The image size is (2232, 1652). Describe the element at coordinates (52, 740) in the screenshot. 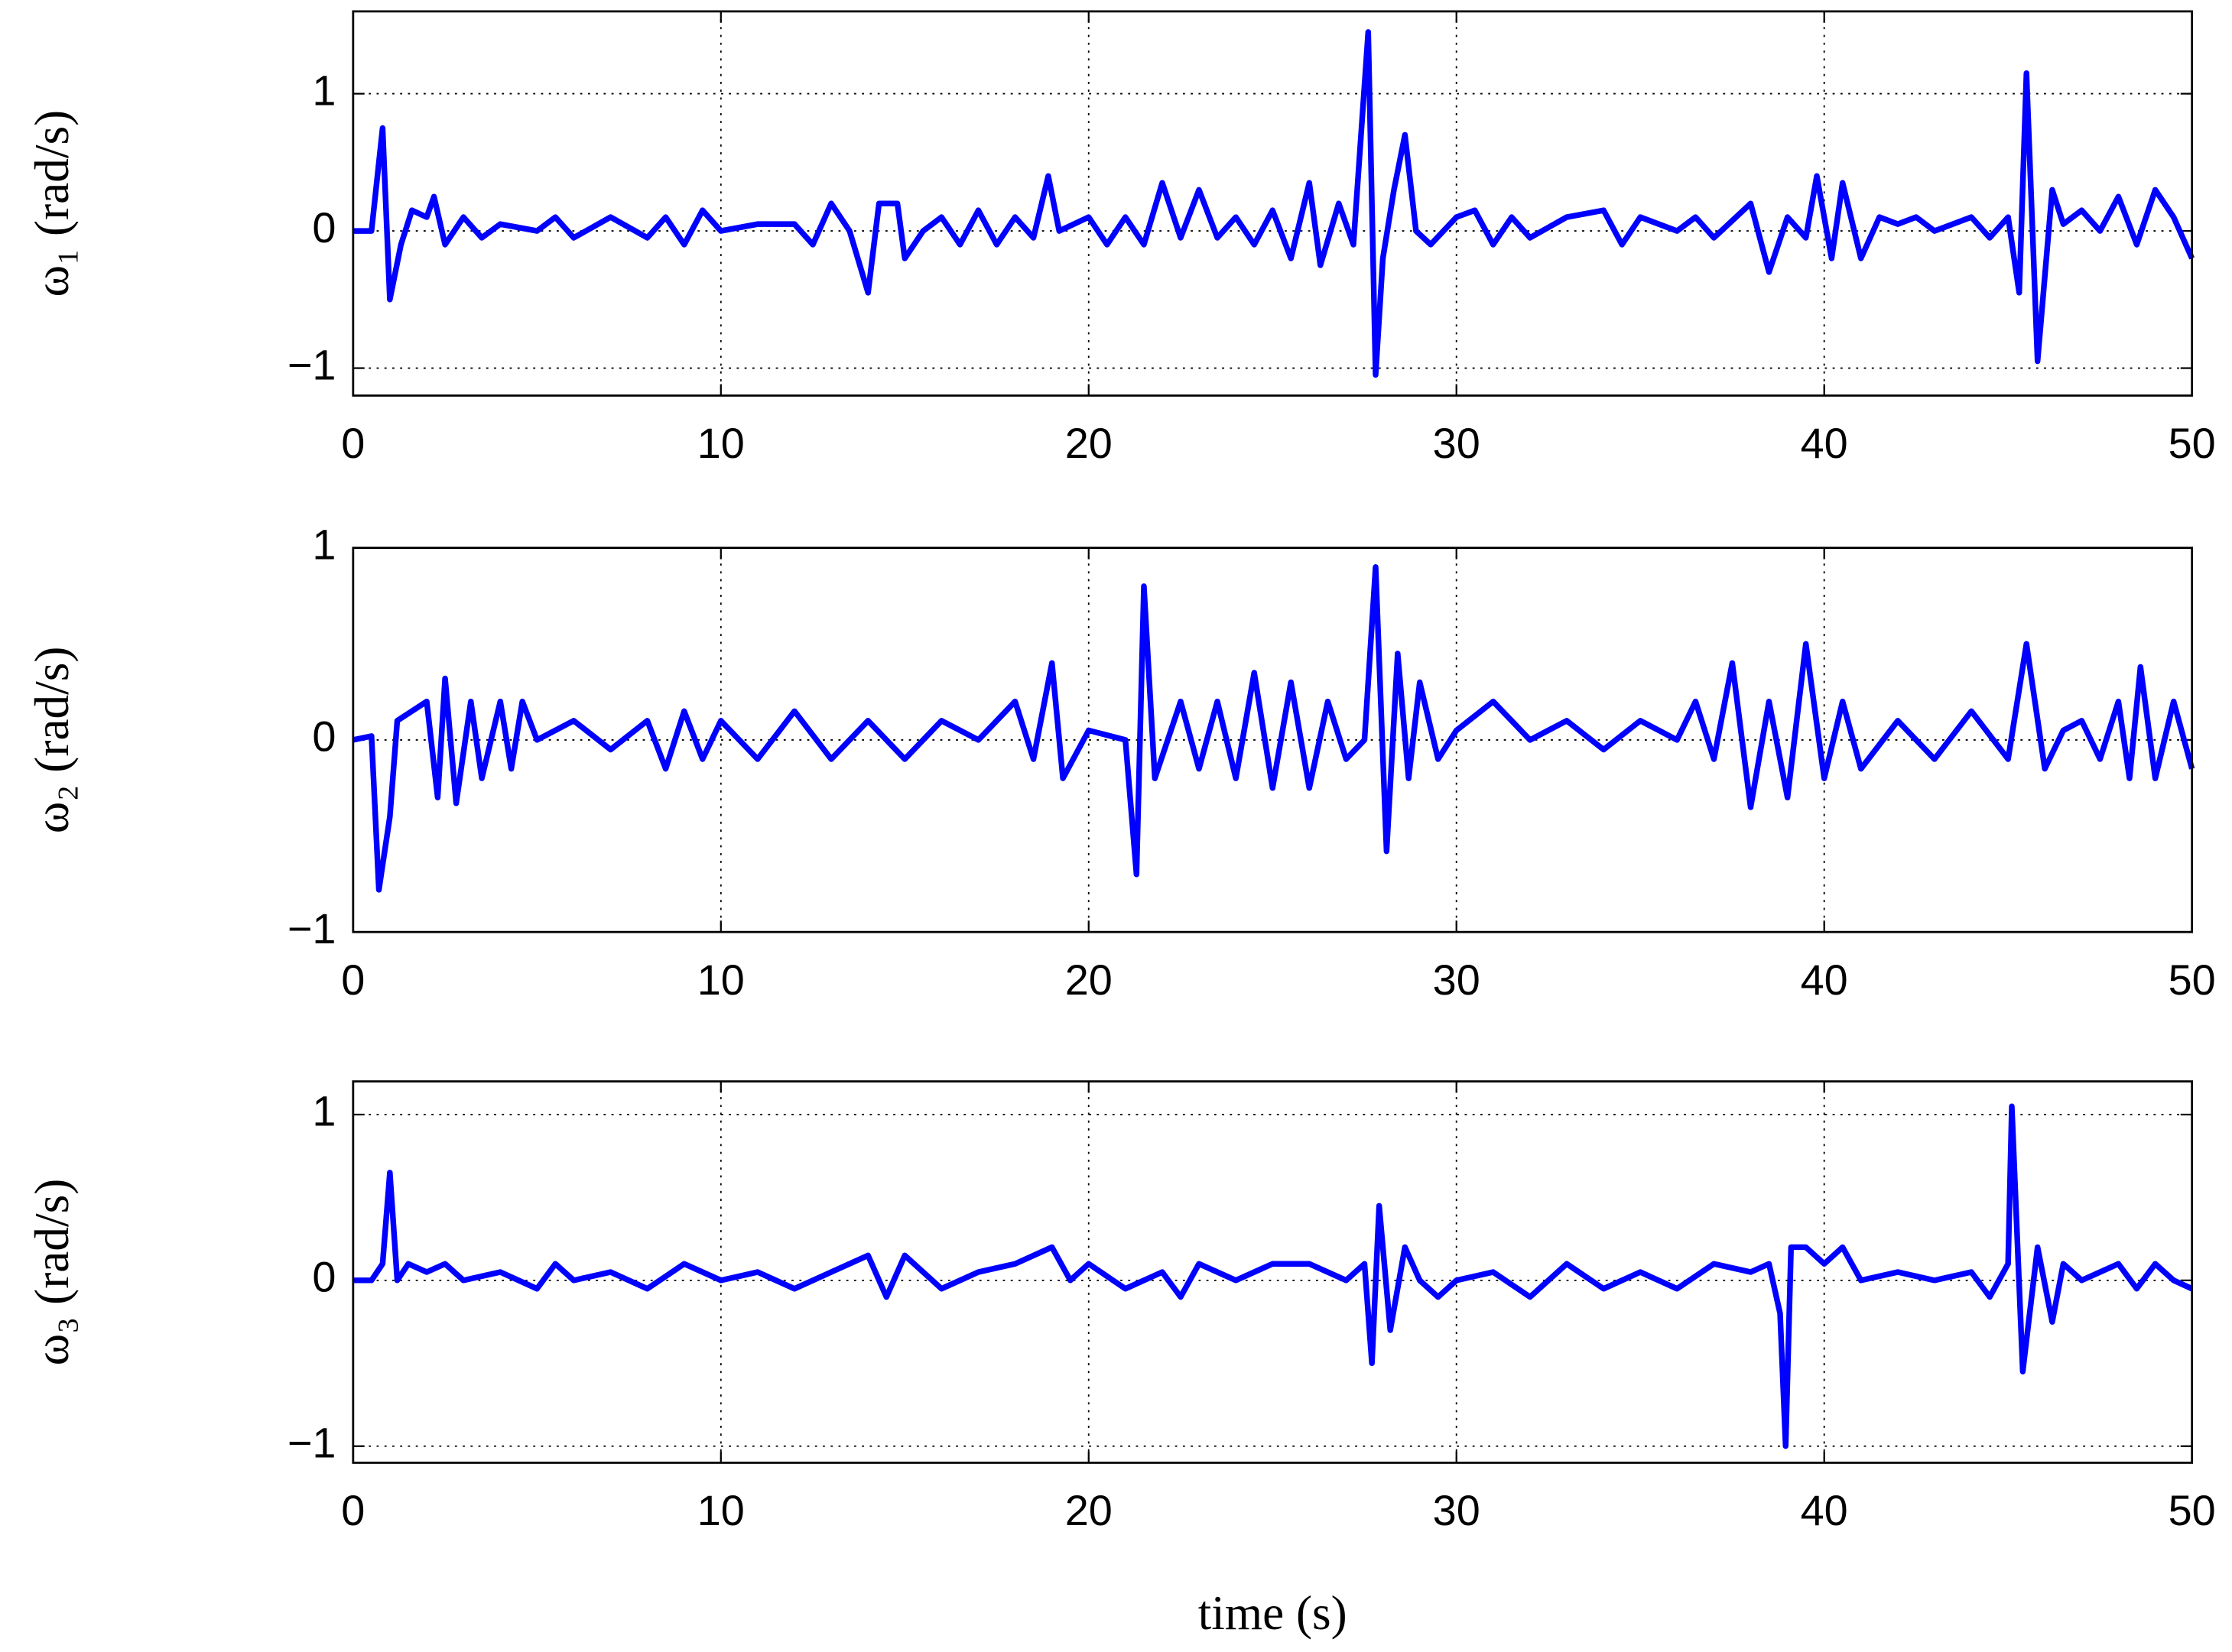

I see `y-axis-label: ω₂ (rad/s)` at that location.